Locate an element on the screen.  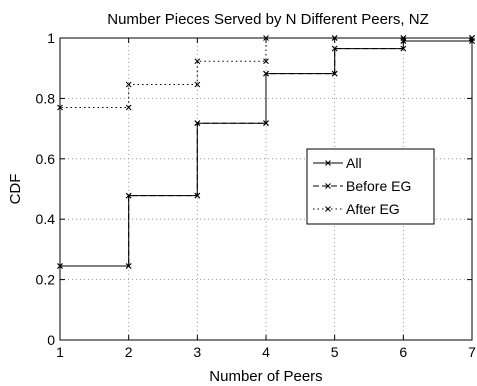
legend: All Before EG After EG is located at coordinates (370, 186).